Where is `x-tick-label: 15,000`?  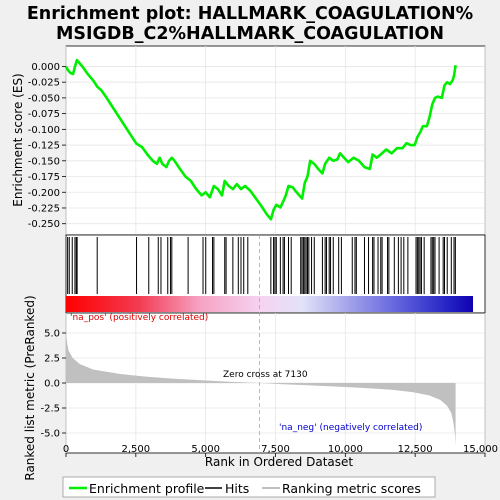 x-tick-label: 15,000 is located at coordinates (480, 449).